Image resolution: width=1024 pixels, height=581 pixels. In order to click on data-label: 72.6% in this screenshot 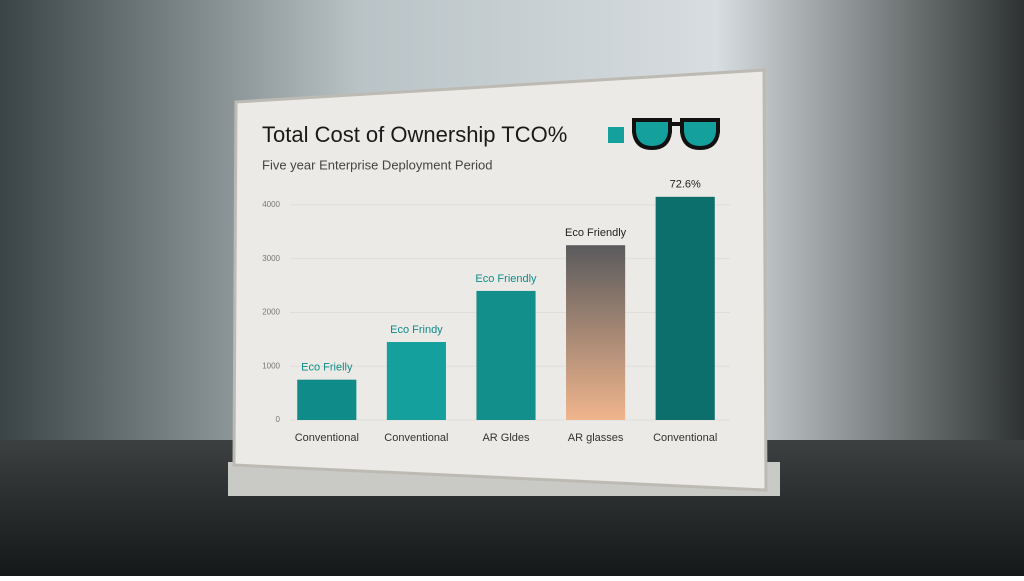, I will do `click(685, 185)`.